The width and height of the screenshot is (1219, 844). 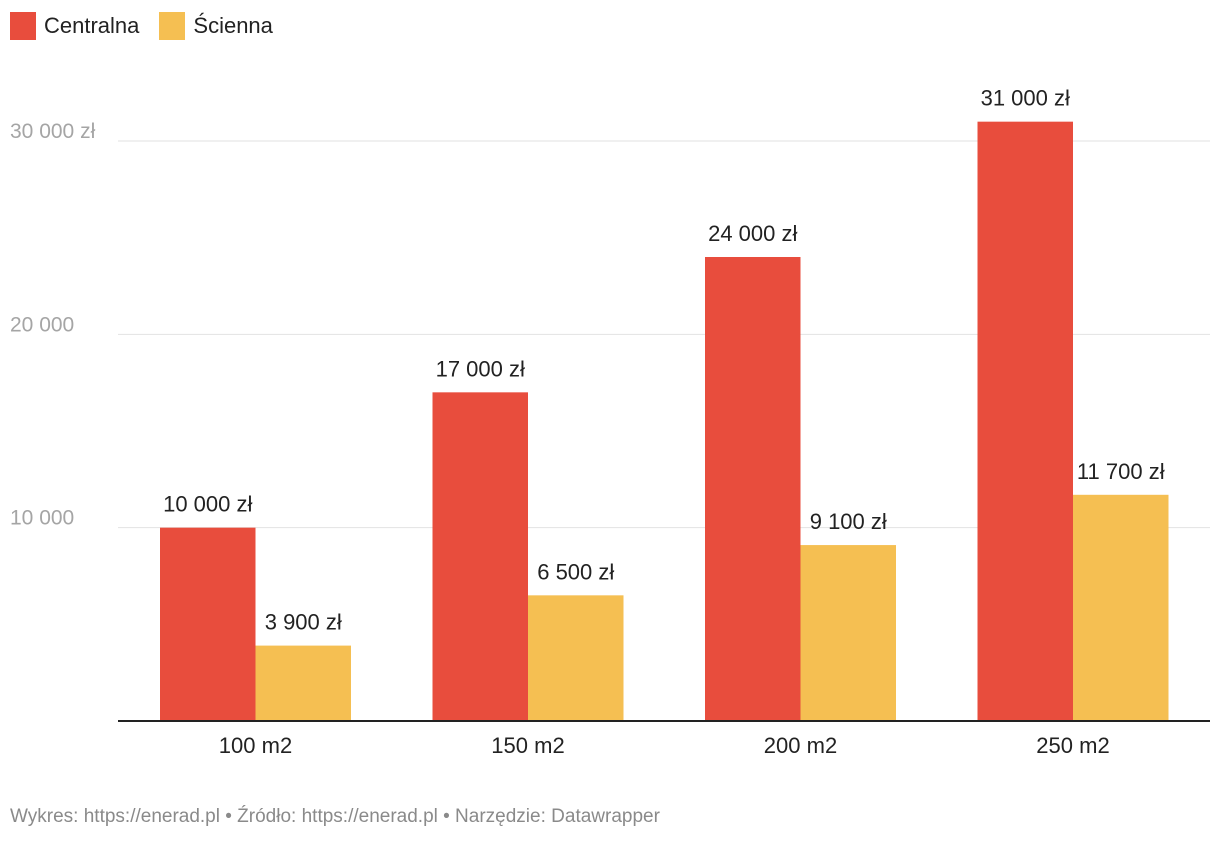 I want to click on legend-swatch-scienna, so click(x=172, y=26).